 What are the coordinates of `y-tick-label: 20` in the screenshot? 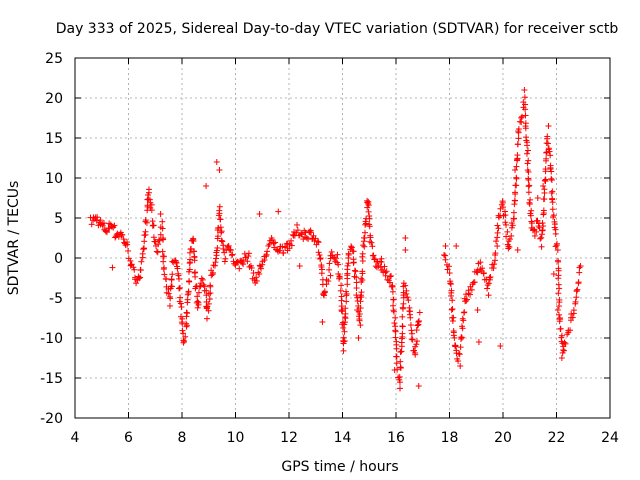 It's located at (54, 99).